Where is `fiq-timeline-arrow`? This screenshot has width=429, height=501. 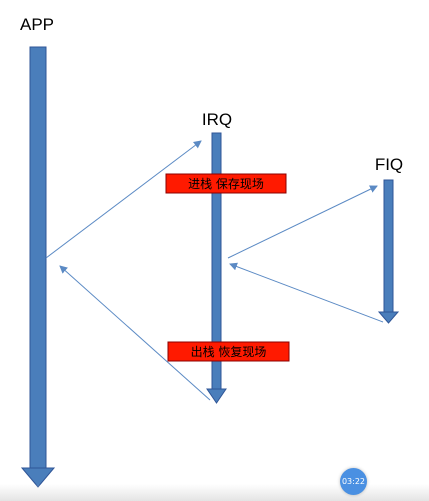 fiq-timeline-arrow is located at coordinates (388, 251).